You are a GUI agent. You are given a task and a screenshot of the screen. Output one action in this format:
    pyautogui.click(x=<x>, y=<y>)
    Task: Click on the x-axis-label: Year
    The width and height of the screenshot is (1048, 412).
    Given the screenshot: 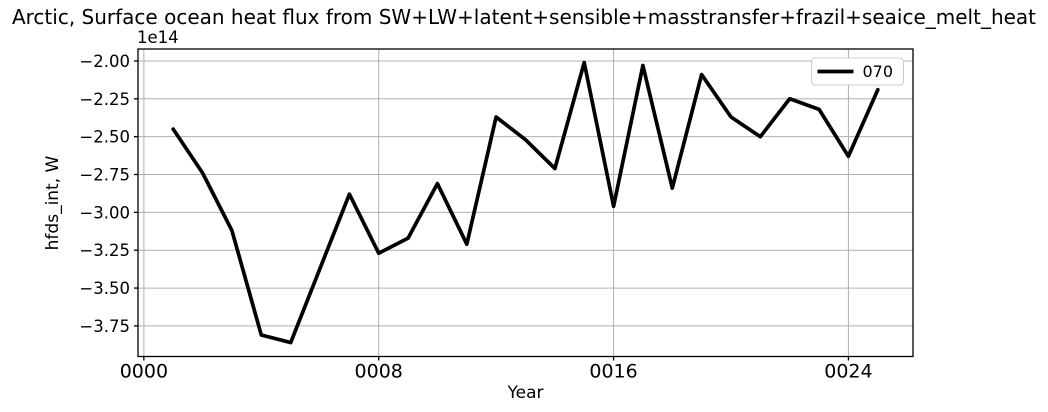 What is the action you would take?
    pyautogui.click(x=525, y=393)
    